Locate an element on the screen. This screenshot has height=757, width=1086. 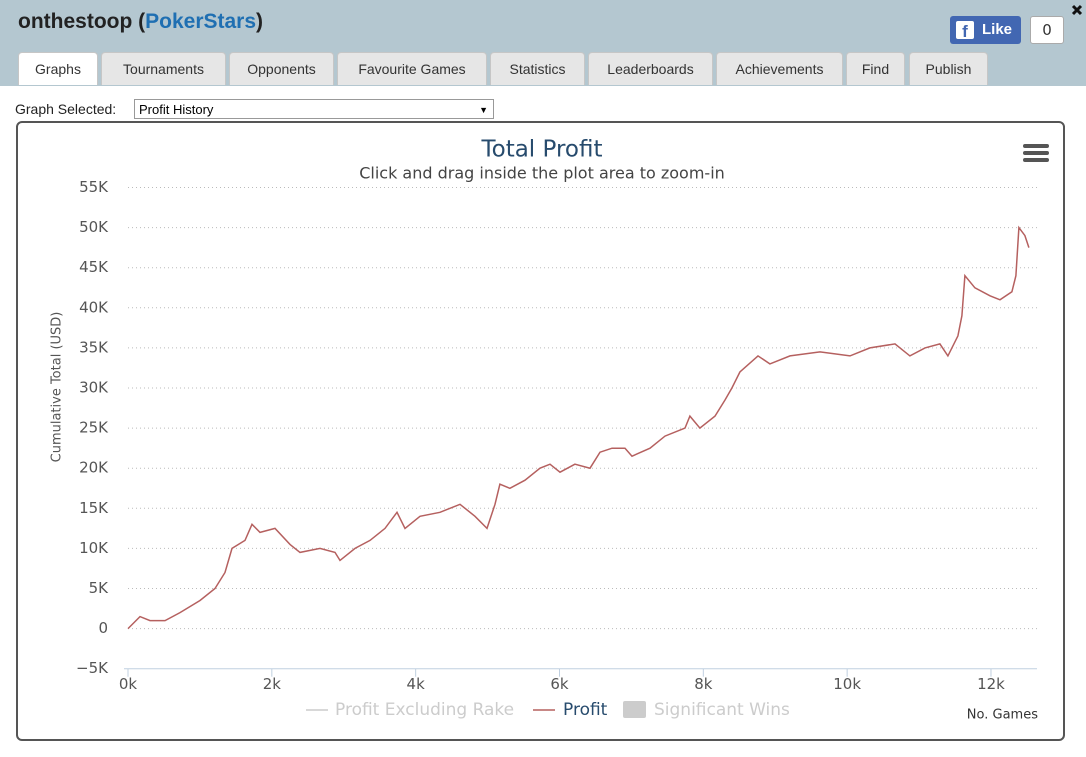
graph-selector-value: Profit History is located at coordinates (176, 109).